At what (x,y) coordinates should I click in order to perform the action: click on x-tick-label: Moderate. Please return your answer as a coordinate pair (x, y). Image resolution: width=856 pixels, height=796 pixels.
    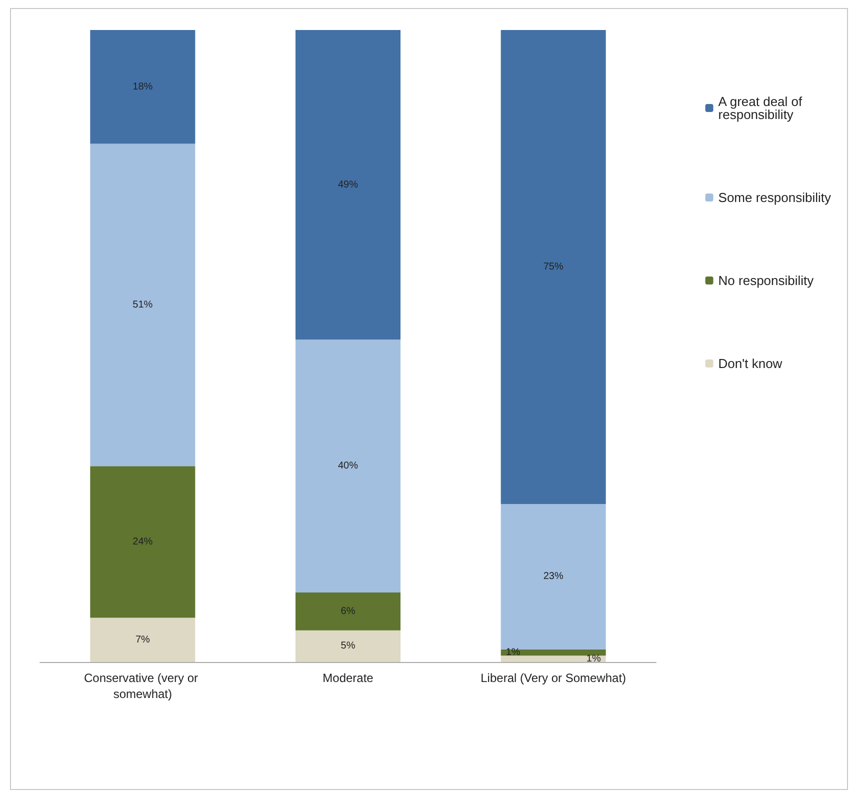
    Looking at the image, I should click on (348, 678).